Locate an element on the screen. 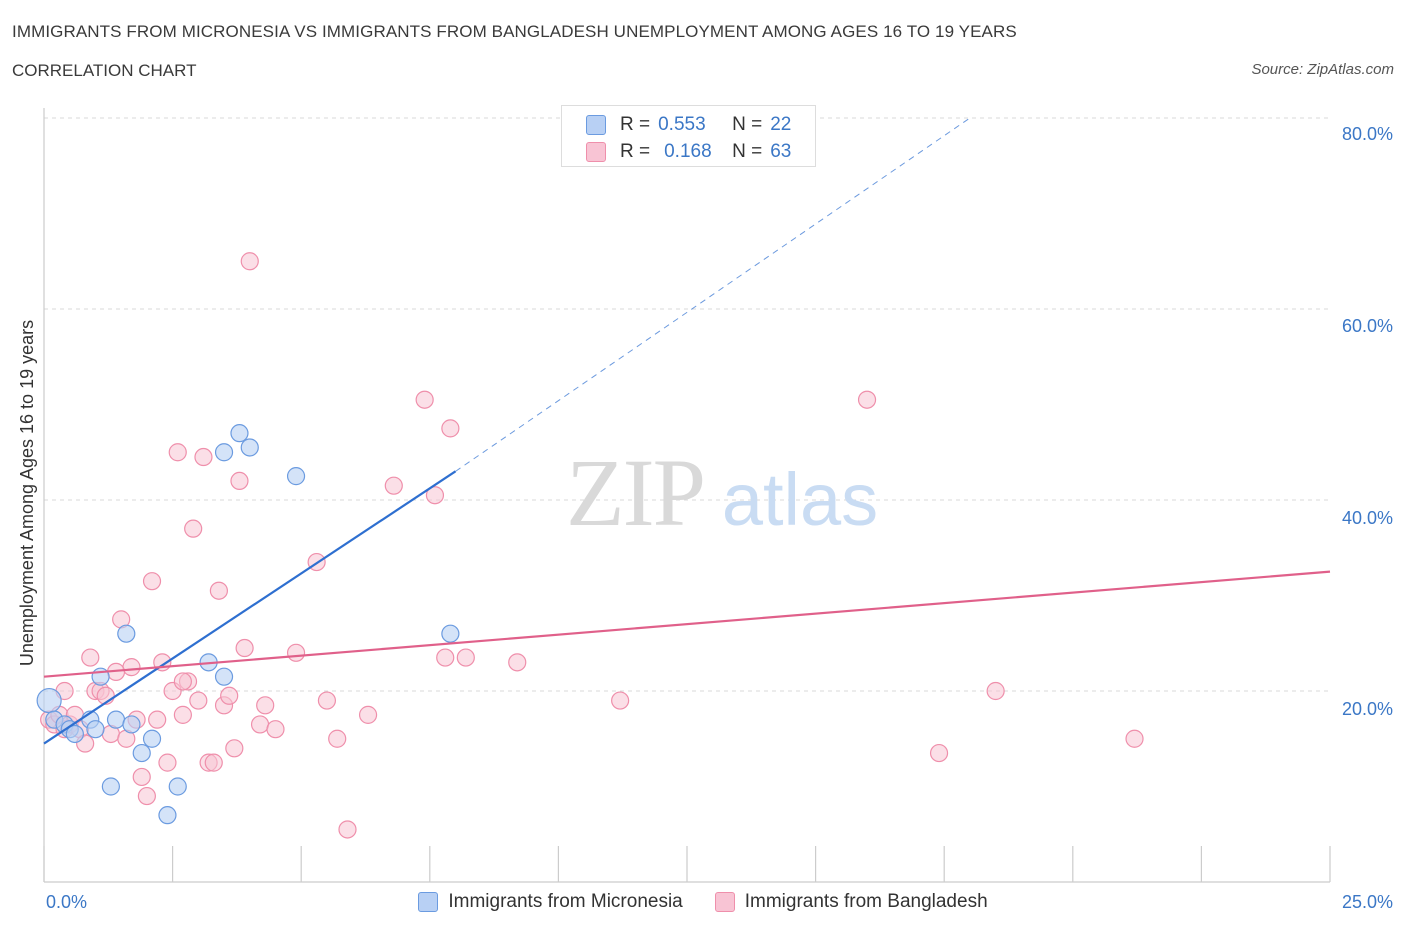 This screenshot has width=1406, height=930. r-value: 0.168 is located at coordinates (688, 151).